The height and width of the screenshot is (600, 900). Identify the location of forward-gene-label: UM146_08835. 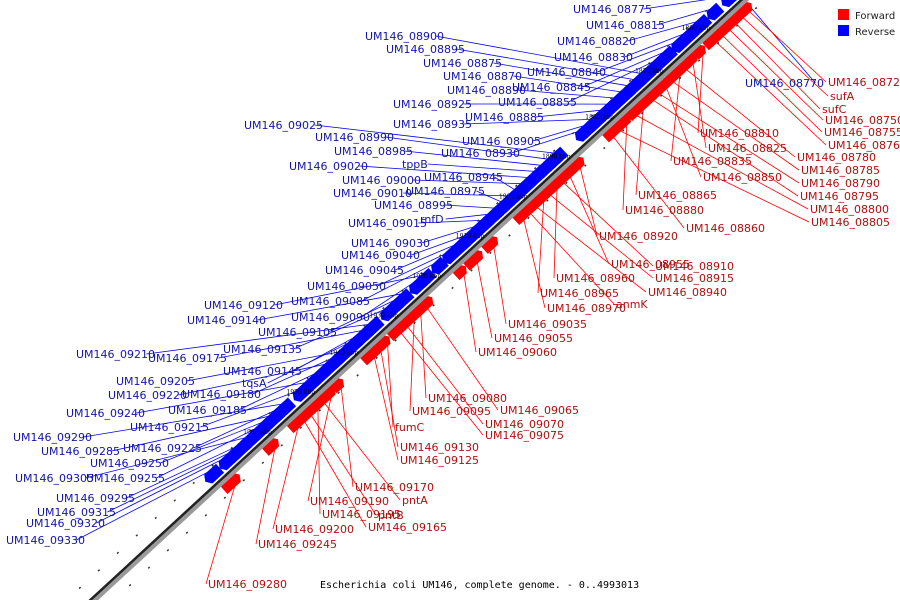
(712, 161).